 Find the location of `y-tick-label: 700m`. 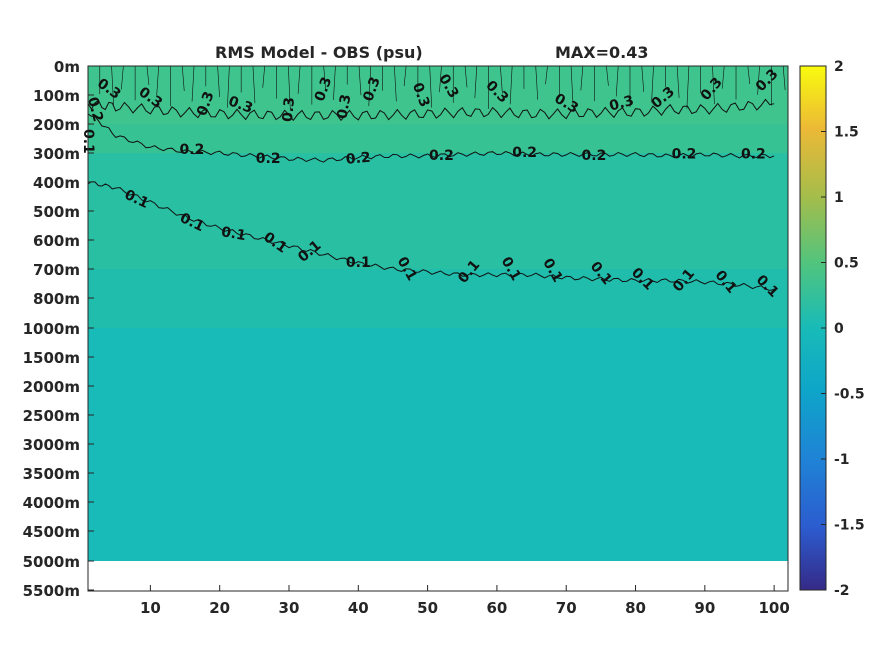

y-tick-label: 700m is located at coordinates (56, 270).